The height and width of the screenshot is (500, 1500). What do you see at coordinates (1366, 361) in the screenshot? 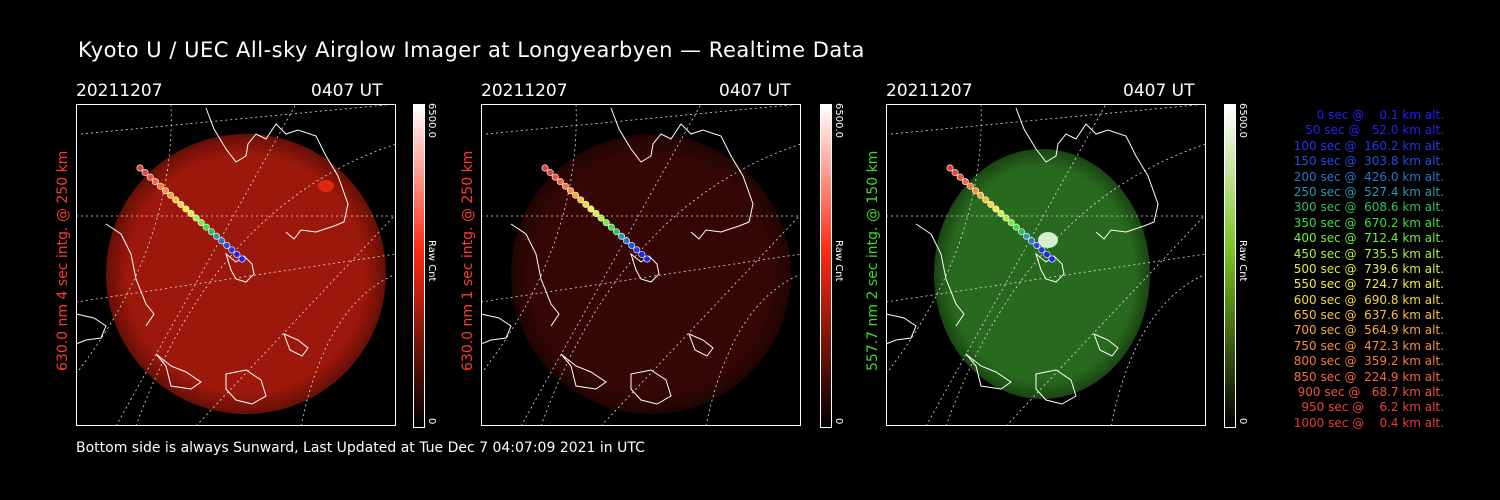
I see `legend-entry: 800 sec @ 359.2 km alt.` at bounding box center [1366, 361].